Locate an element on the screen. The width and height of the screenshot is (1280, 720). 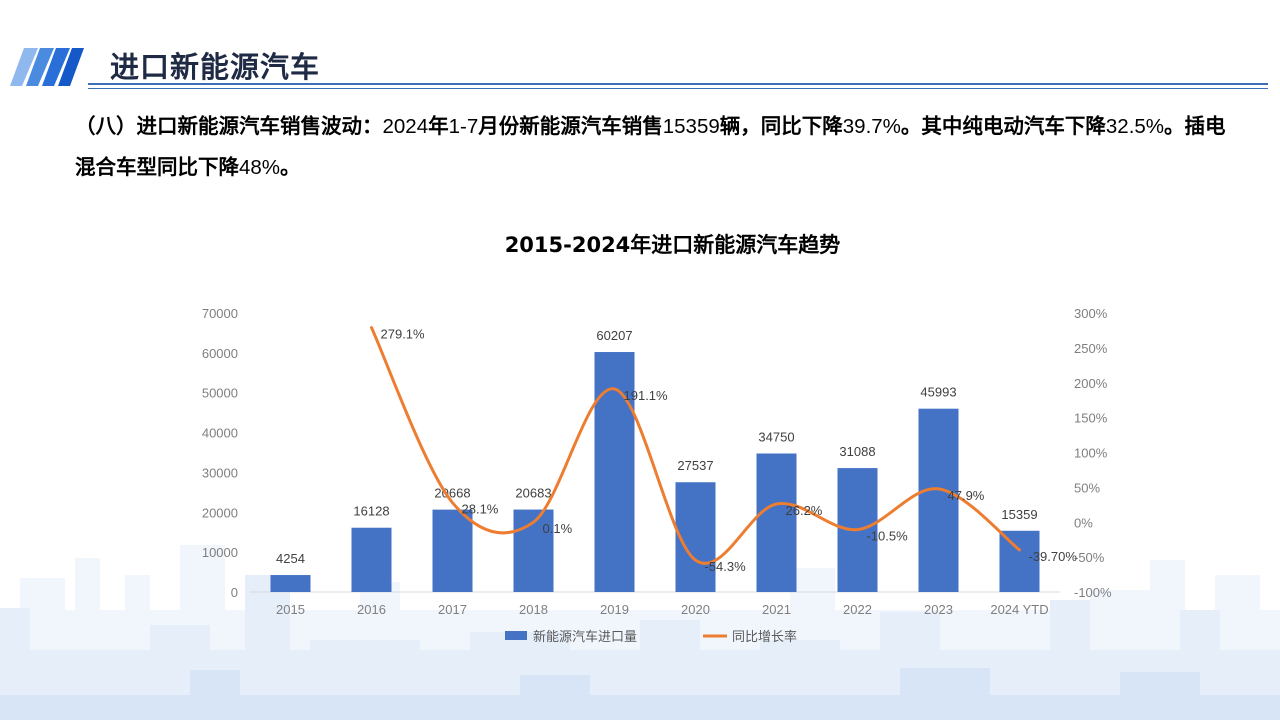
bar-value-label: 20683 is located at coordinates (533, 493).